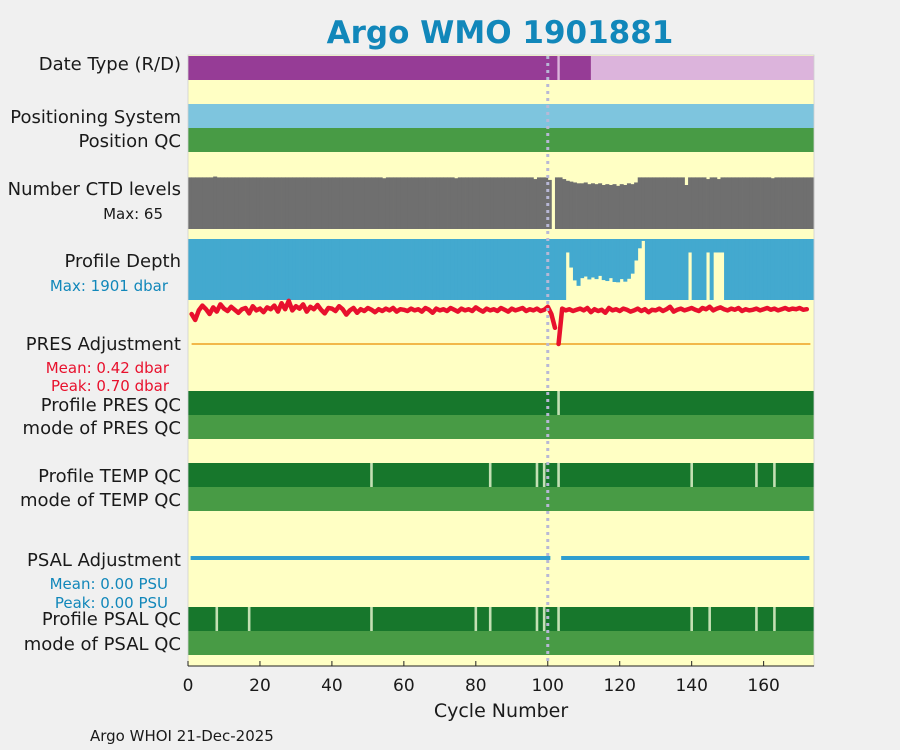 Image resolution: width=900 pixels, height=750 pixels. Describe the element at coordinates (619, 686) in the screenshot. I see `x-tick-label: 120` at that location.